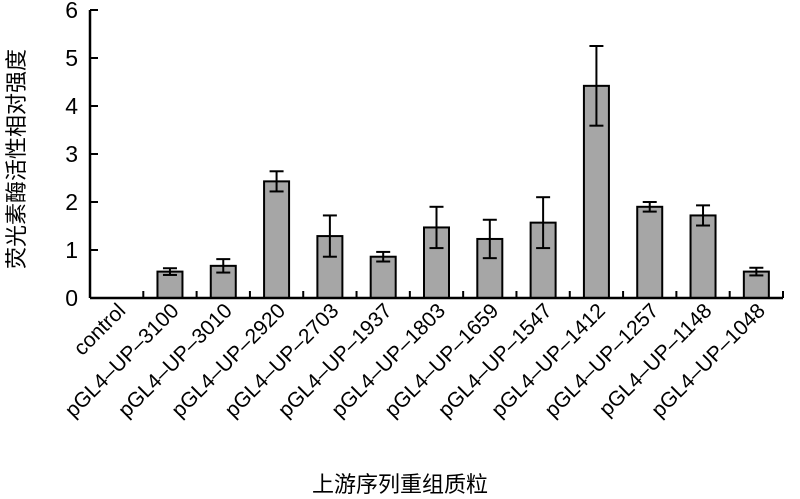  Describe the element at coordinates (71, 58) in the screenshot. I see `y-tick-label: 5` at that location.